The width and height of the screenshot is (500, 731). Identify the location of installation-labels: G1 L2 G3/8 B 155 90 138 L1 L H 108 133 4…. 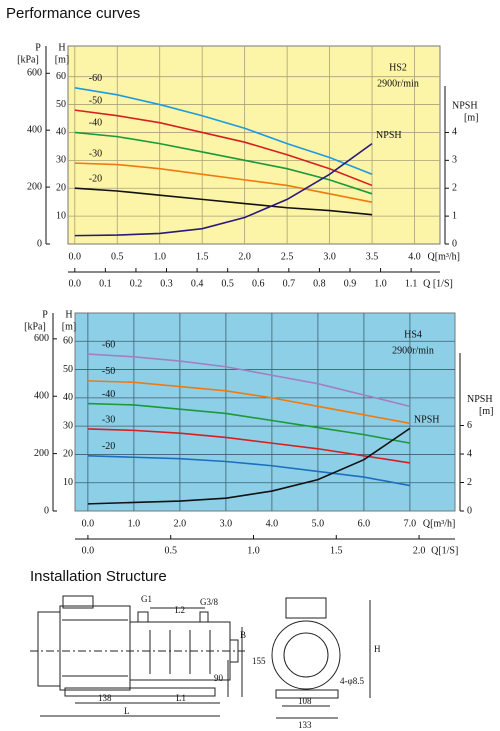
(239, 662).